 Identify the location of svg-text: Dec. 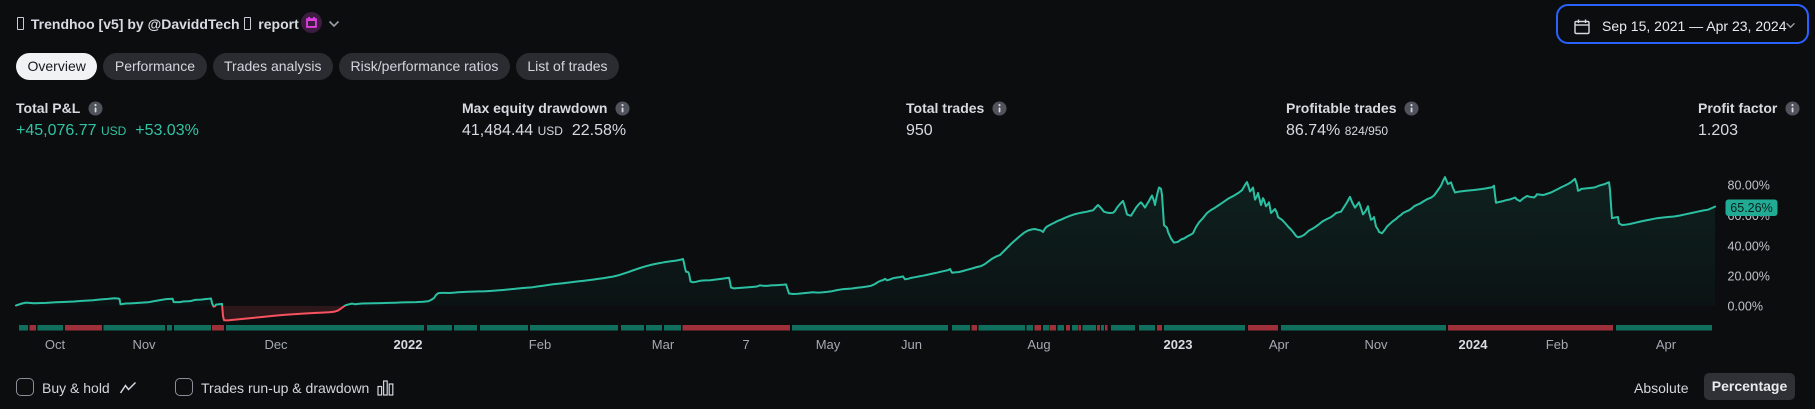
(276, 344).